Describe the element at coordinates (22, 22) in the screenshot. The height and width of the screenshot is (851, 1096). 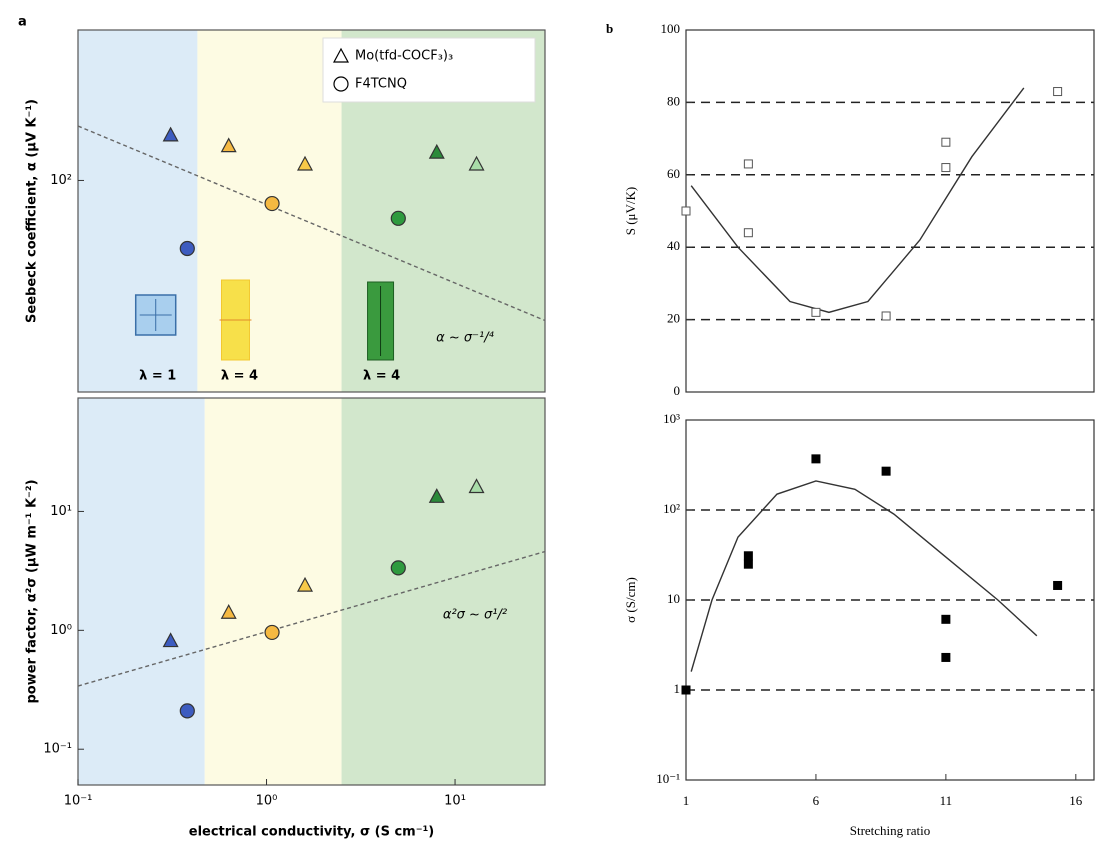
I see `panel-label: a` at that location.